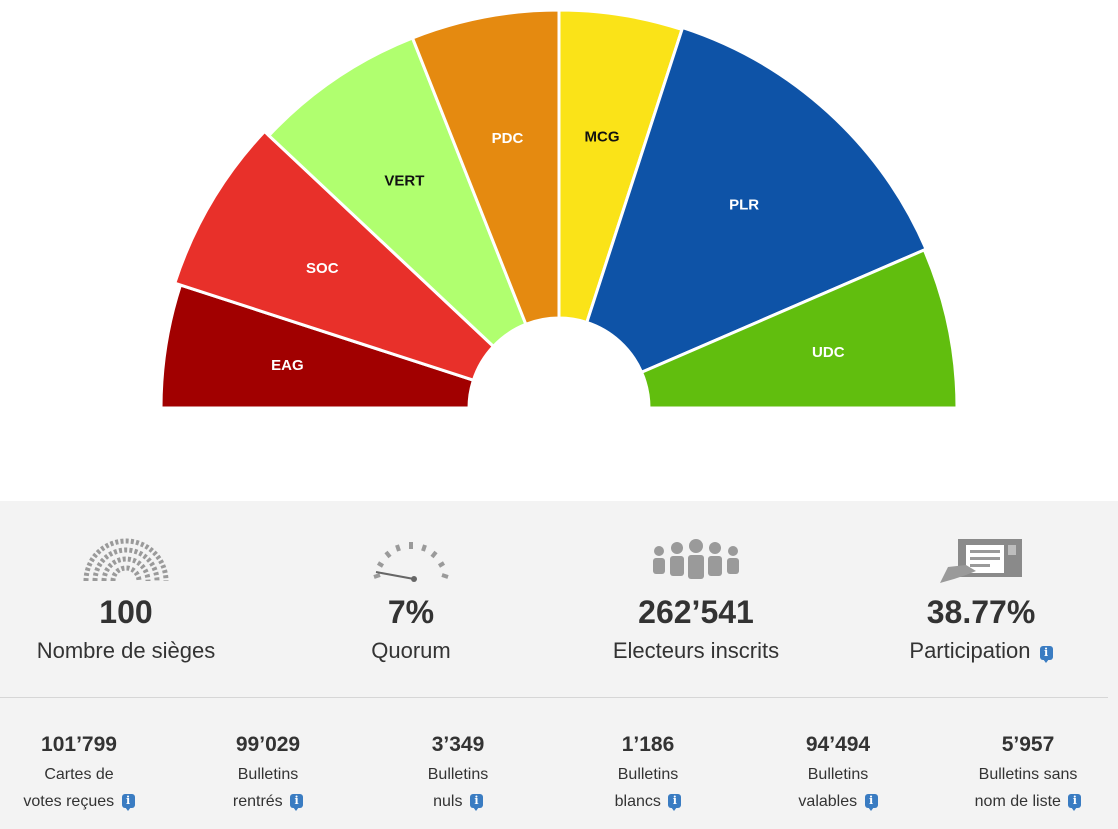  I want to click on count-label-line1: Cartes de, so click(79, 774).